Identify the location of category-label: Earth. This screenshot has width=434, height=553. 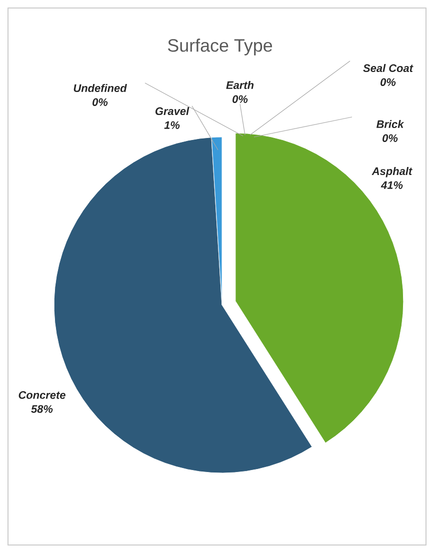
(240, 85).